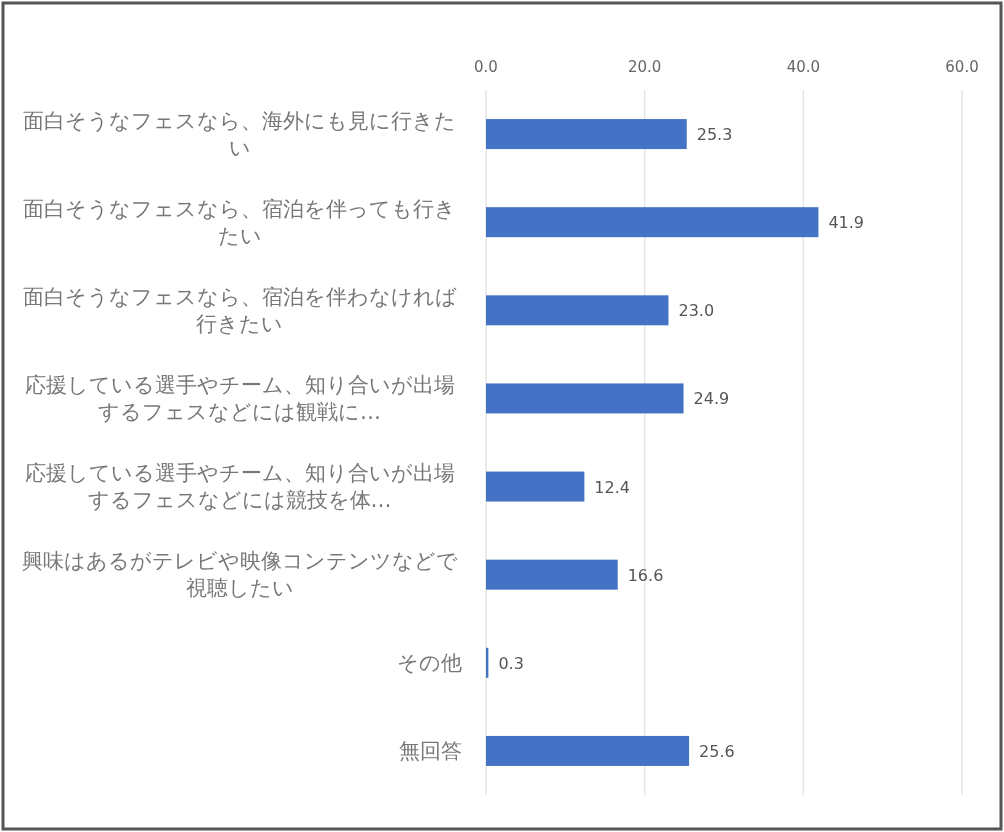  Describe the element at coordinates (429, 662) in the screenshot. I see `y-tick-label: その他` at that location.